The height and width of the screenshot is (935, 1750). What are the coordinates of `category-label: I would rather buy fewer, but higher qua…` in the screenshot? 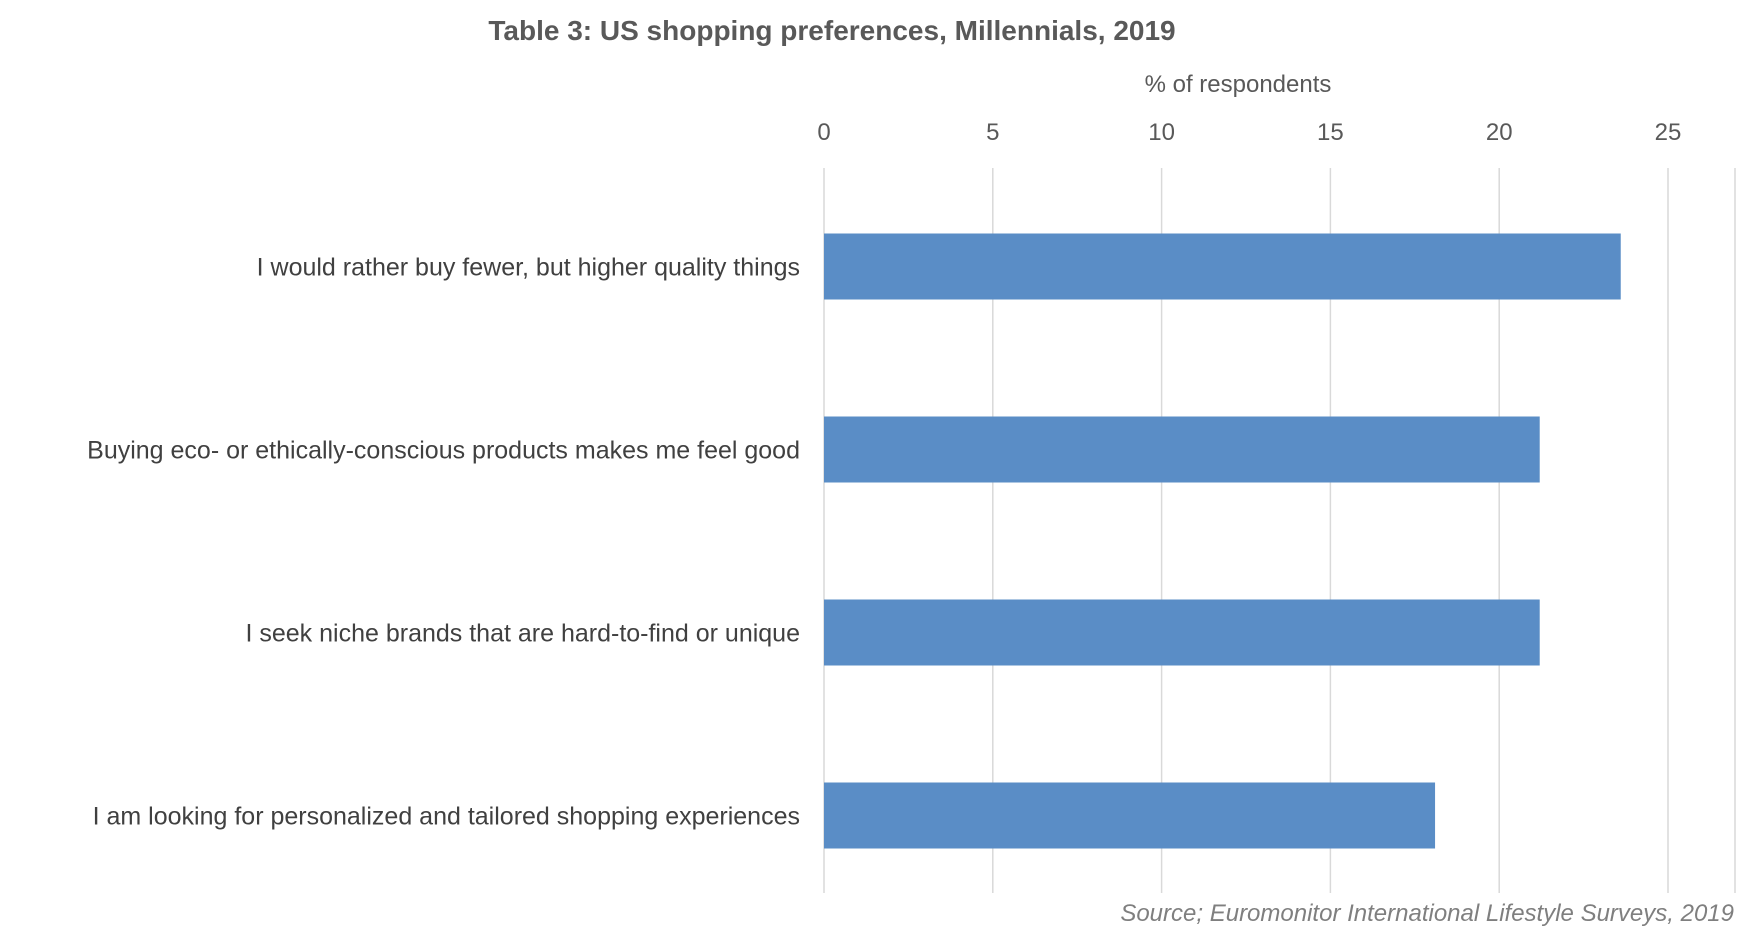 It's located at (528, 268).